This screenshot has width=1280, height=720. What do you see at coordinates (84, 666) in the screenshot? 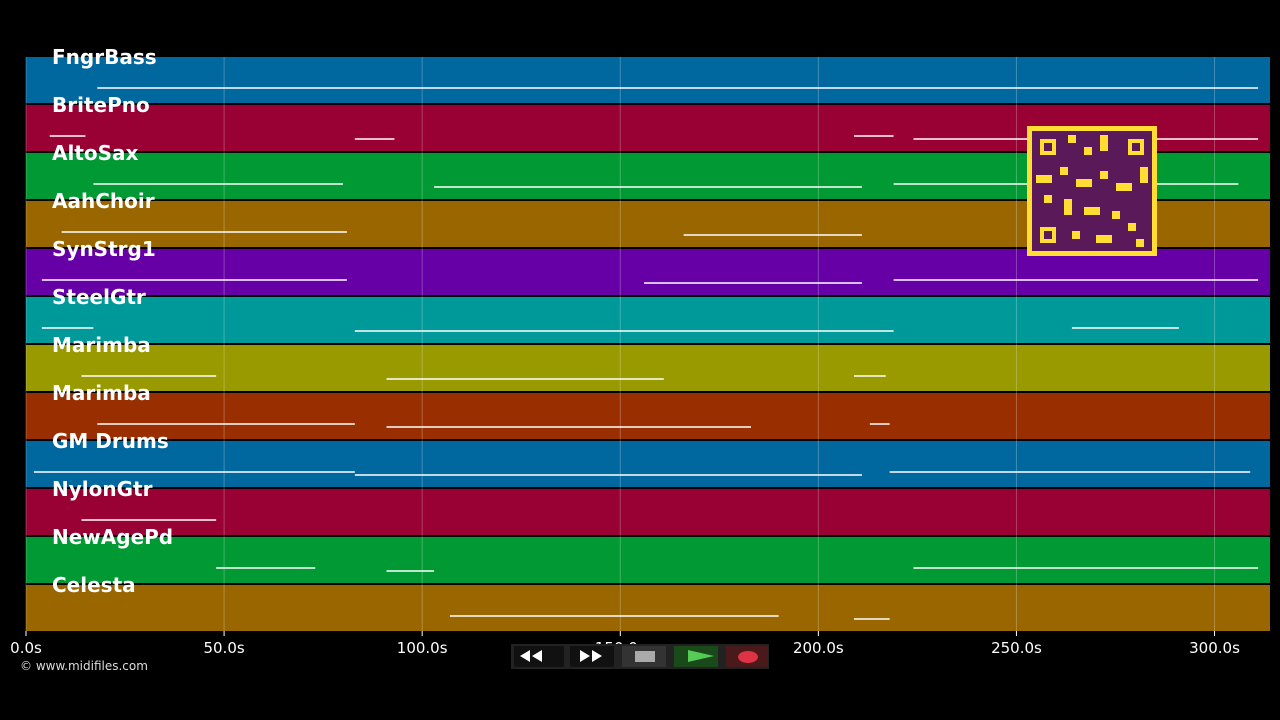
I see `copyright: © www.midifiles.com` at bounding box center [84, 666].